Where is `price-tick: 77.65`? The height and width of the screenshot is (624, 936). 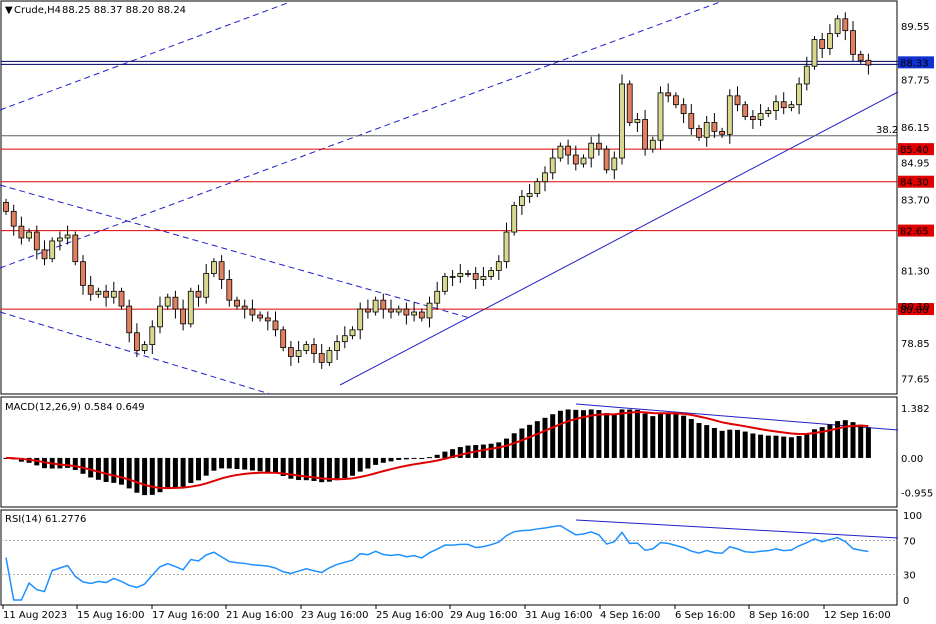 price-tick: 77.65 is located at coordinates (915, 380).